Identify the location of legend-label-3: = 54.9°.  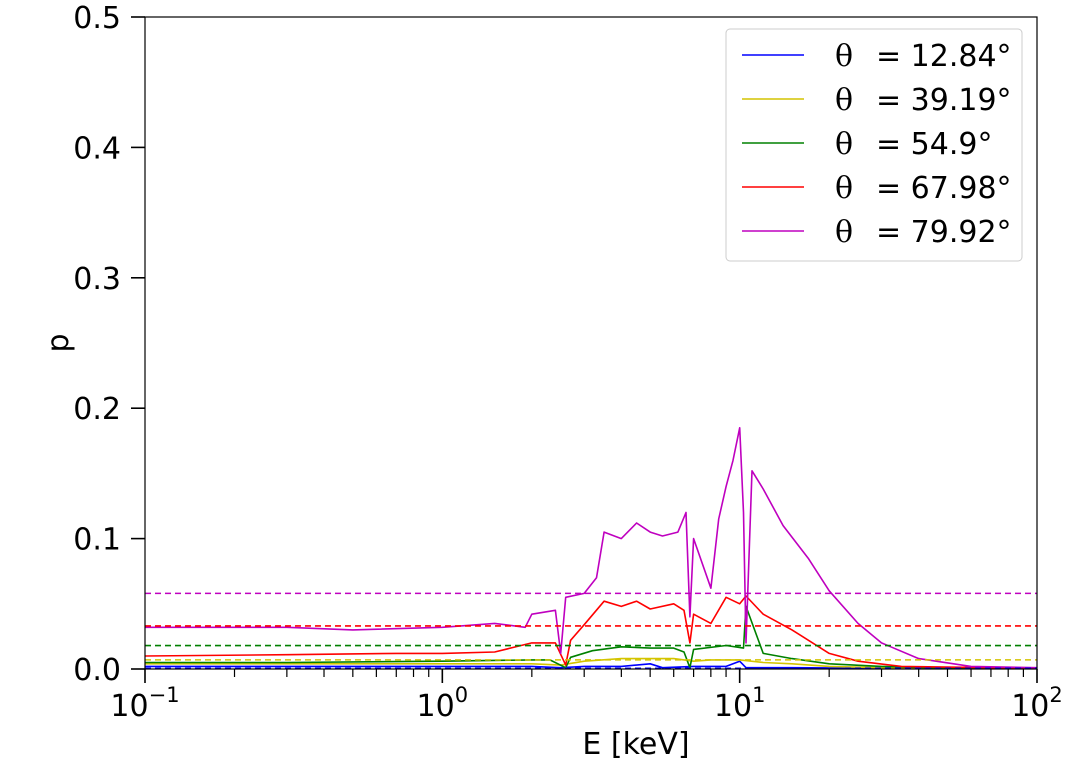
(934, 144).